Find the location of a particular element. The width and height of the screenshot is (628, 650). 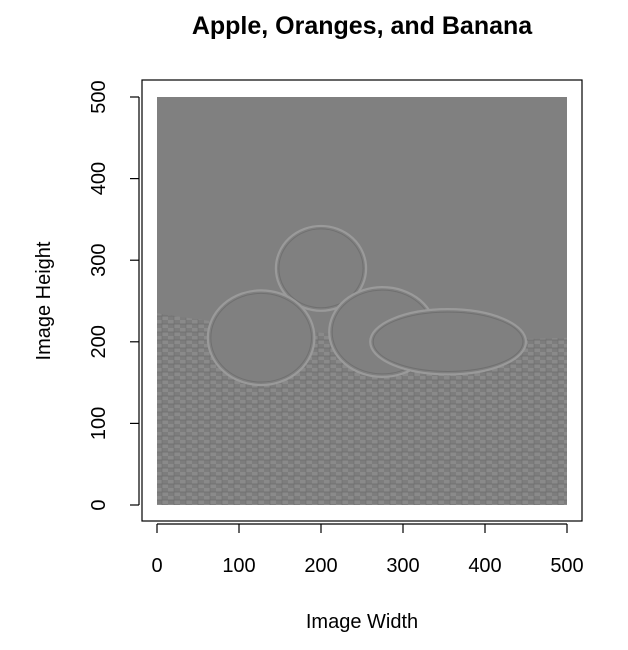

x-tick-label: 500 is located at coordinates (566, 566).